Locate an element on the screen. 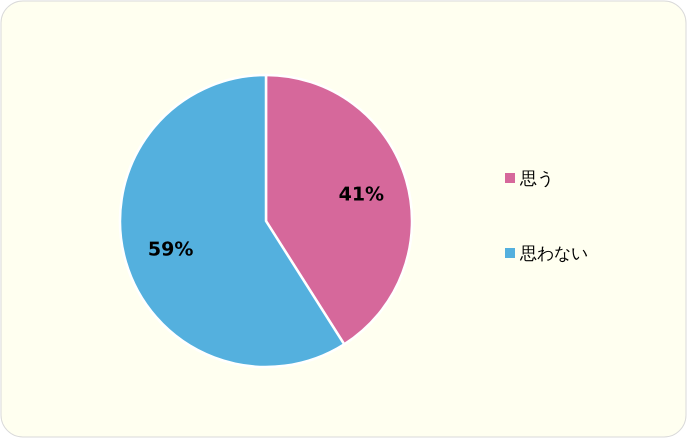 The width and height of the screenshot is (687, 438). data-label: 59% is located at coordinates (171, 249).